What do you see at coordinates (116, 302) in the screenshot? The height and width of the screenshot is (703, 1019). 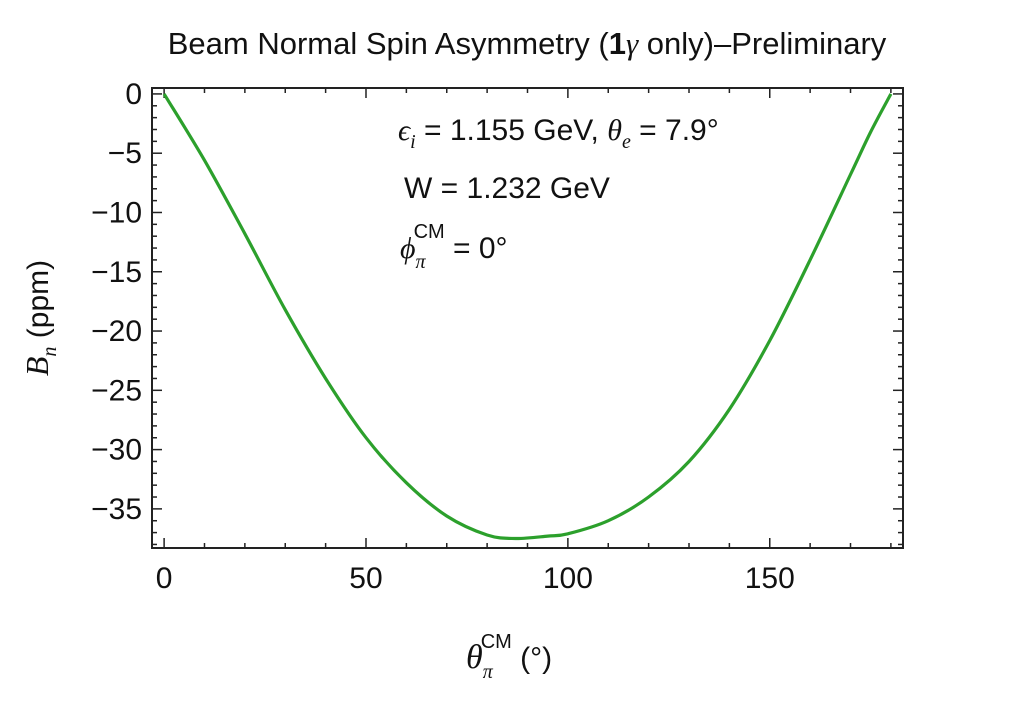 I see `y-tick-labels: 0 −5 −10 −15 −20 −25 −30 −35` at bounding box center [116, 302].